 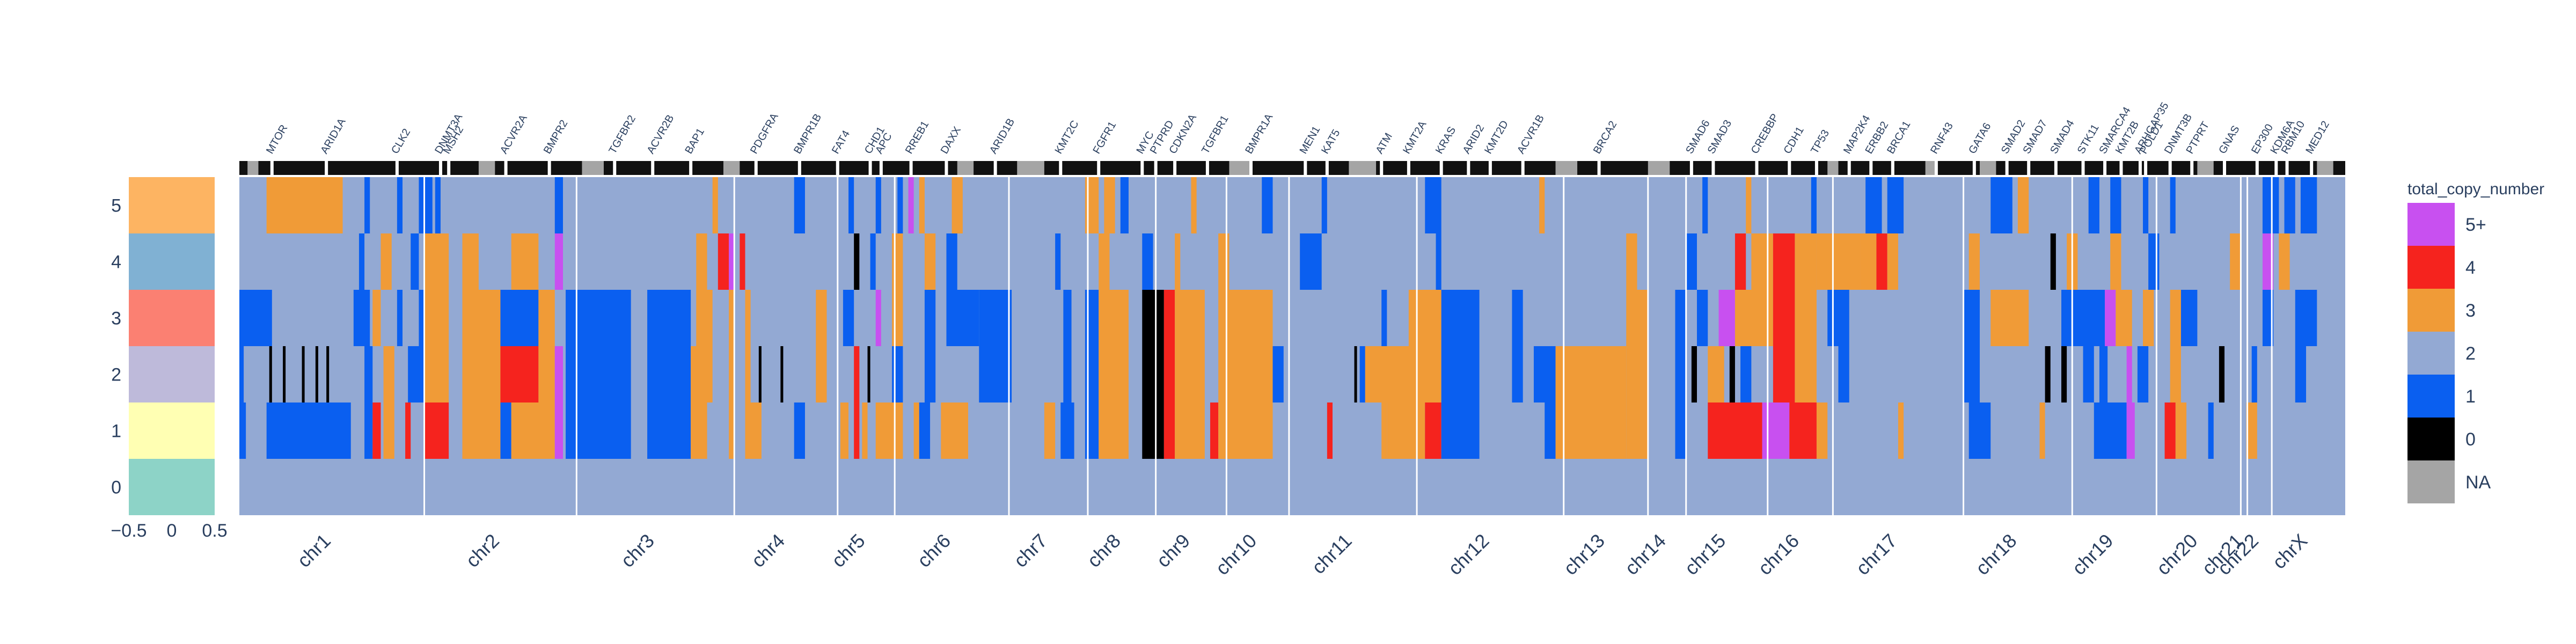 What do you see at coordinates (313, 551) in the screenshot?
I see `chromosome-label: chr1` at bounding box center [313, 551].